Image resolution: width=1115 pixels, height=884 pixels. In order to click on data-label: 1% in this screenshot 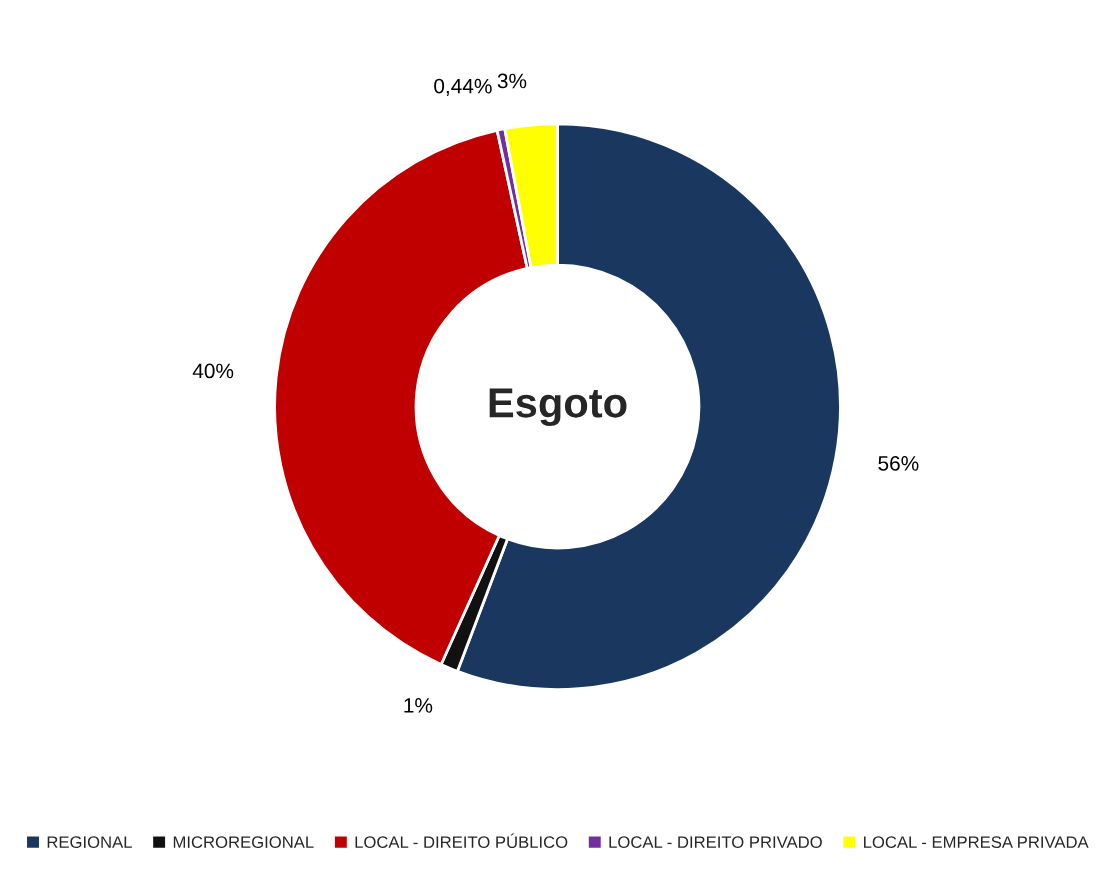, I will do `click(418, 705)`.